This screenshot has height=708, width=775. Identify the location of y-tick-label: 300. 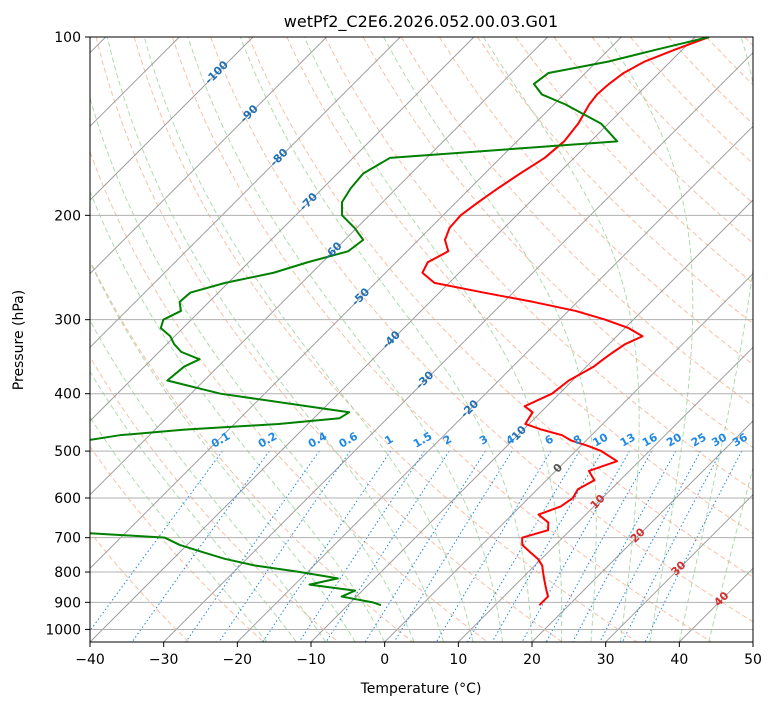
(67, 321).